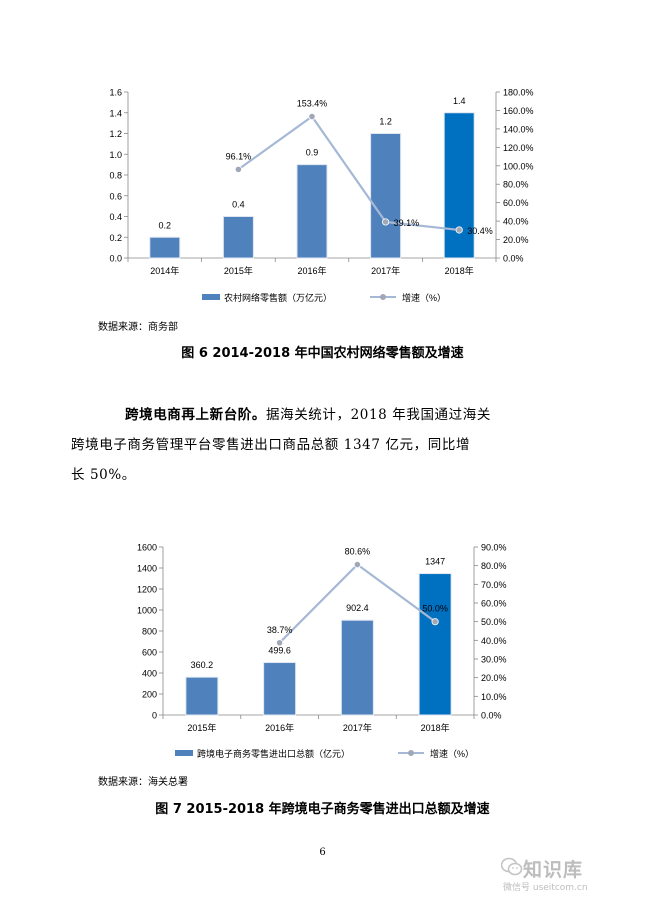 The image size is (645, 912). What do you see at coordinates (271, 445) in the screenshot?
I see `paragraph-line2: 跨境电子商务管理平台零售进出口商品总额 1347 亿元，同比增` at bounding box center [271, 445].